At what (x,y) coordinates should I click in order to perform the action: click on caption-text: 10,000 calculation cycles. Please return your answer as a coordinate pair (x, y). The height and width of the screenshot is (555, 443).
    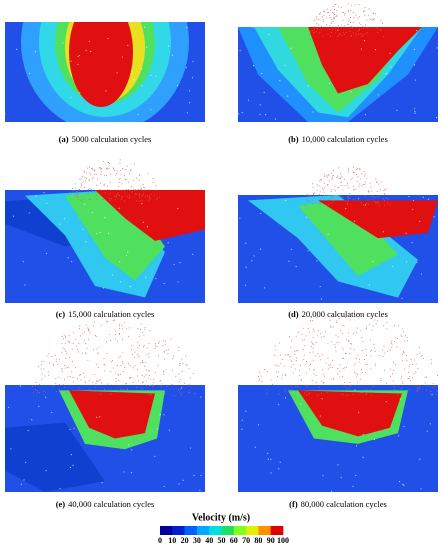
    Looking at the image, I should click on (345, 139).